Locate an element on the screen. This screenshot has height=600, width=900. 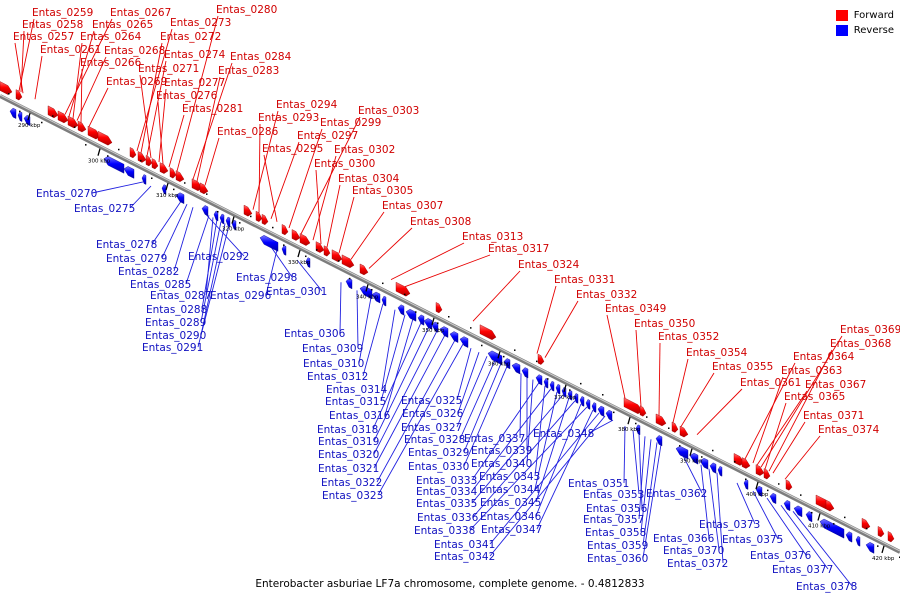
forward-gene-label: Entas_0259 is located at coordinates (62, 13).